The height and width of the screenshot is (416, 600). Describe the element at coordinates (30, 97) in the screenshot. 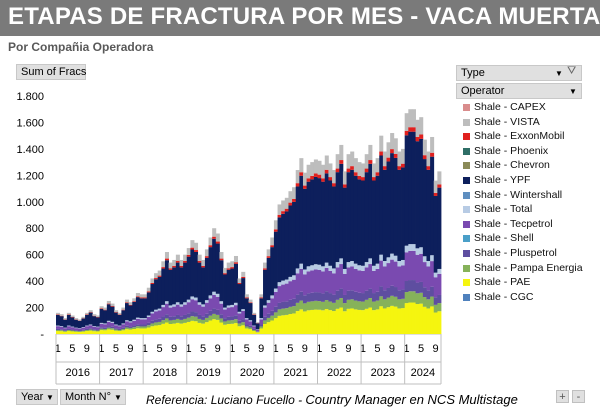

I see `y-tick-label: 1.800` at that location.